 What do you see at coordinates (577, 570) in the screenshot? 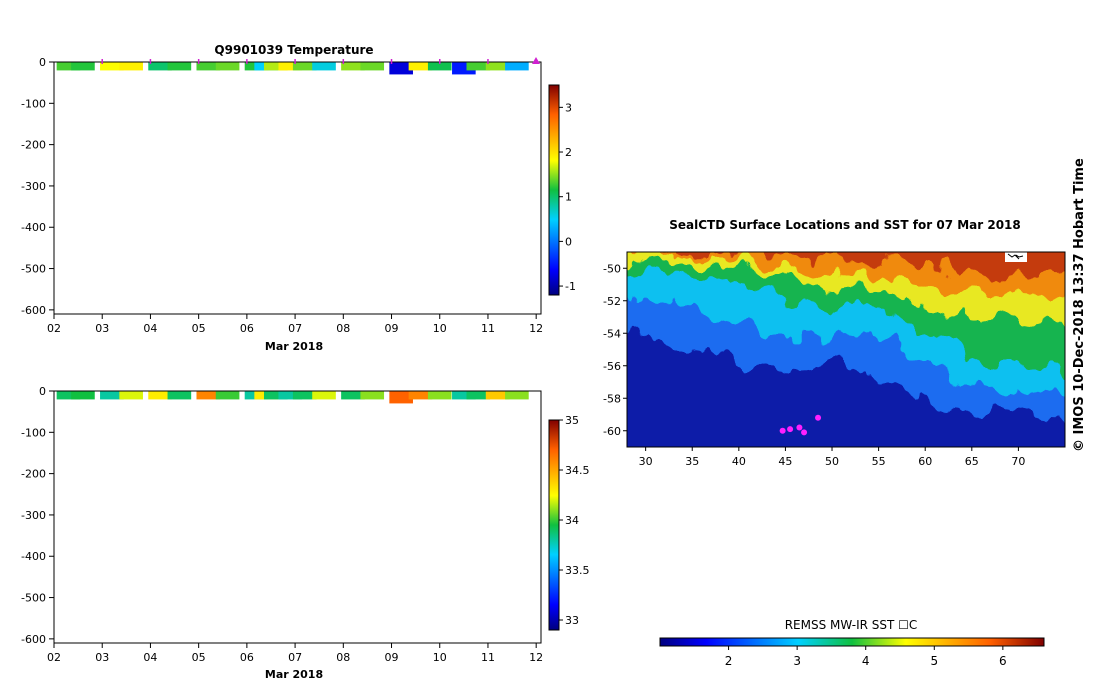
I see `colorbar-tick-label: 33.5` at bounding box center [577, 570].